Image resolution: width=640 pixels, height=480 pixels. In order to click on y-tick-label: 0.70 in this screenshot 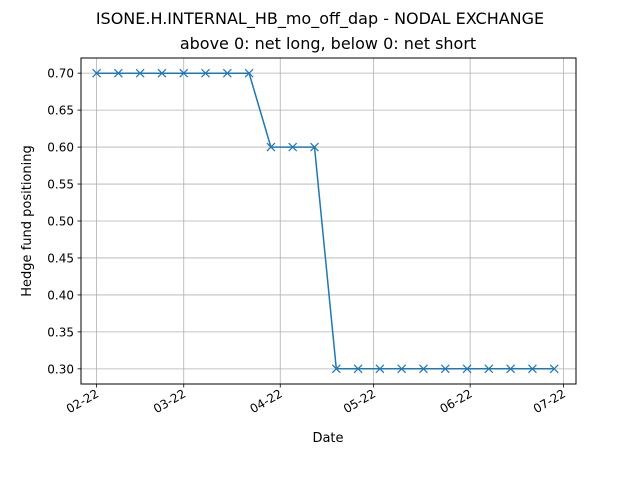, I will do `click(60, 74)`.